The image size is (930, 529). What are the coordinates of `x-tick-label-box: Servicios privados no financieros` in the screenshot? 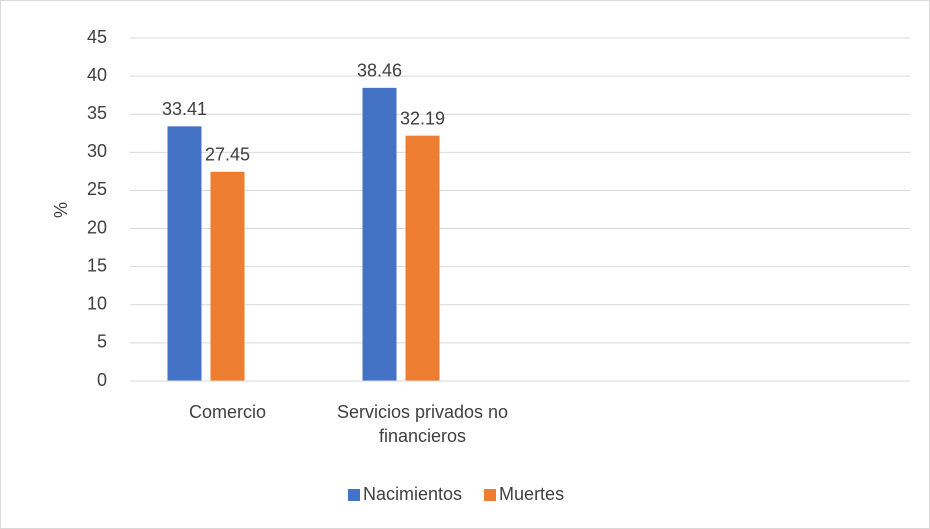 It's located at (422, 424).